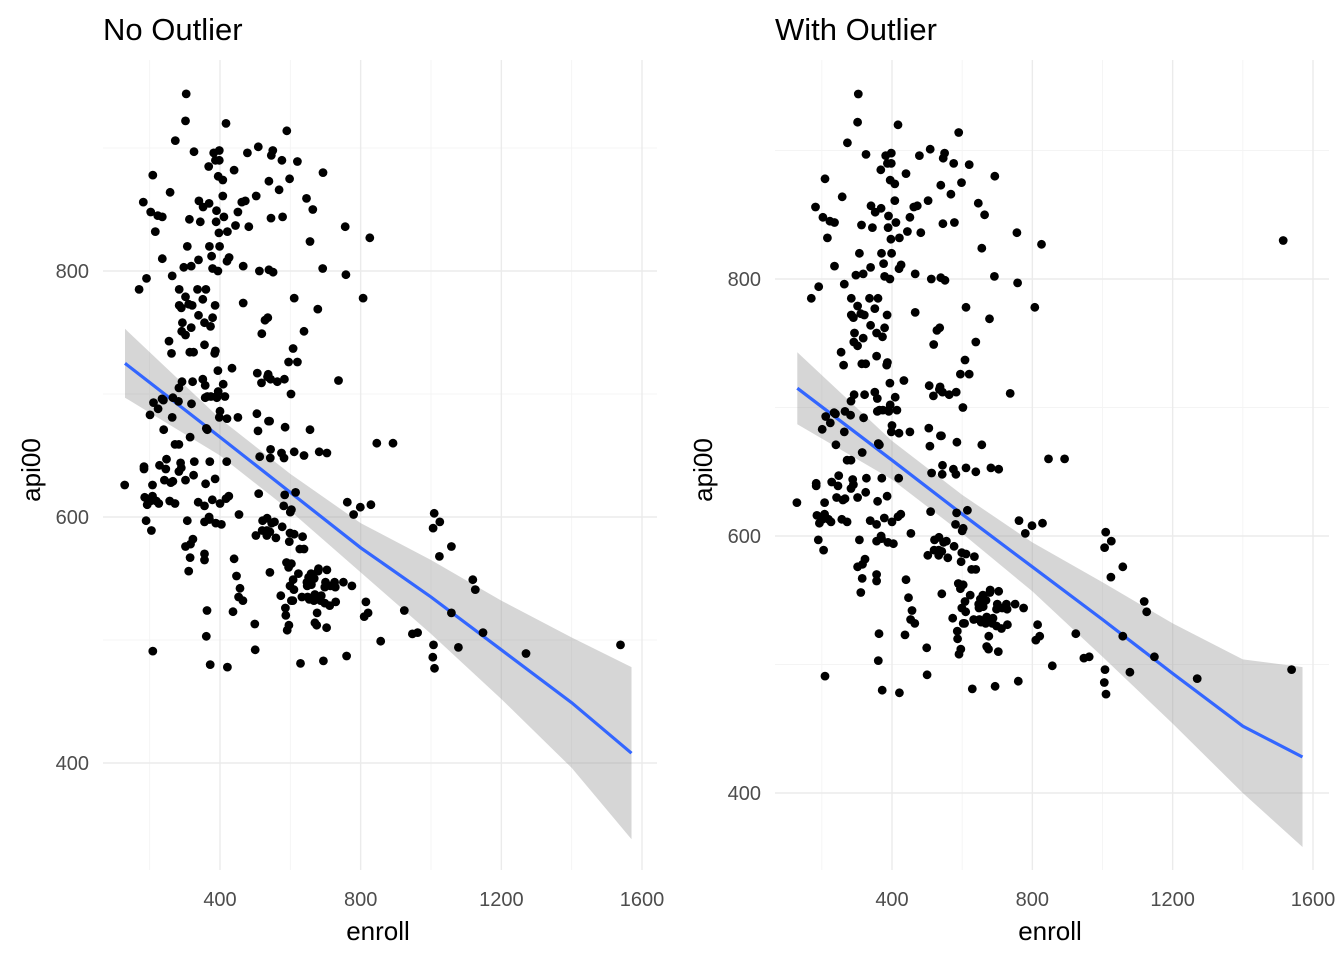 Image resolution: width=1344 pixels, height=960 pixels. I want to click on y-axis-title-with-outlier: api00, so click(703, 470).